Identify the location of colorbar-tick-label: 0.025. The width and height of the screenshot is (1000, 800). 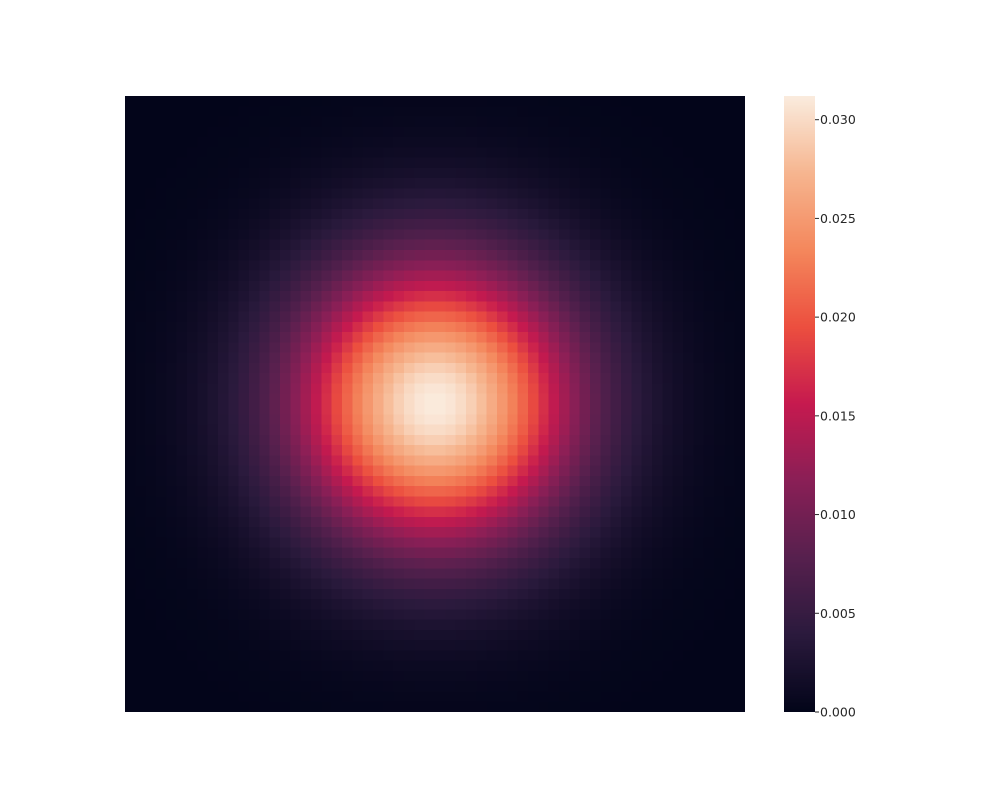
(838, 218).